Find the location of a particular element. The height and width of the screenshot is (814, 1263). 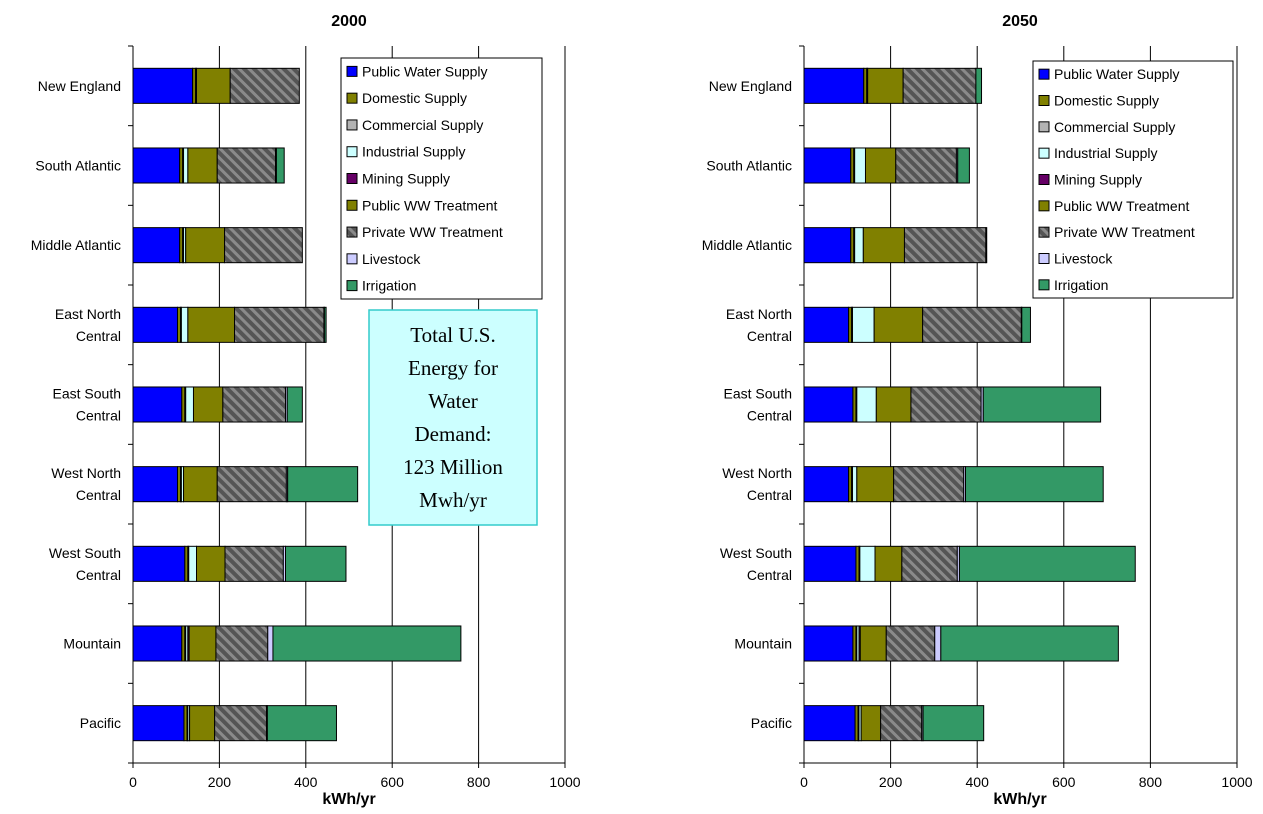

legend-label: Mining Supply is located at coordinates (406, 179).